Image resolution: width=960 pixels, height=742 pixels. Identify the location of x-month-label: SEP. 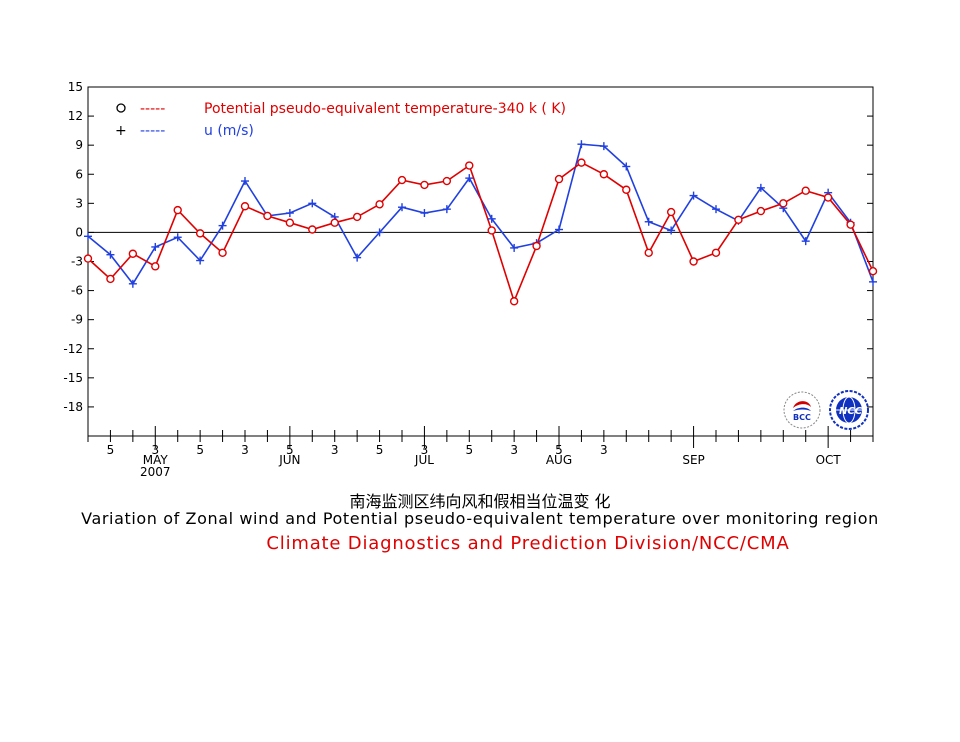
(693, 460).